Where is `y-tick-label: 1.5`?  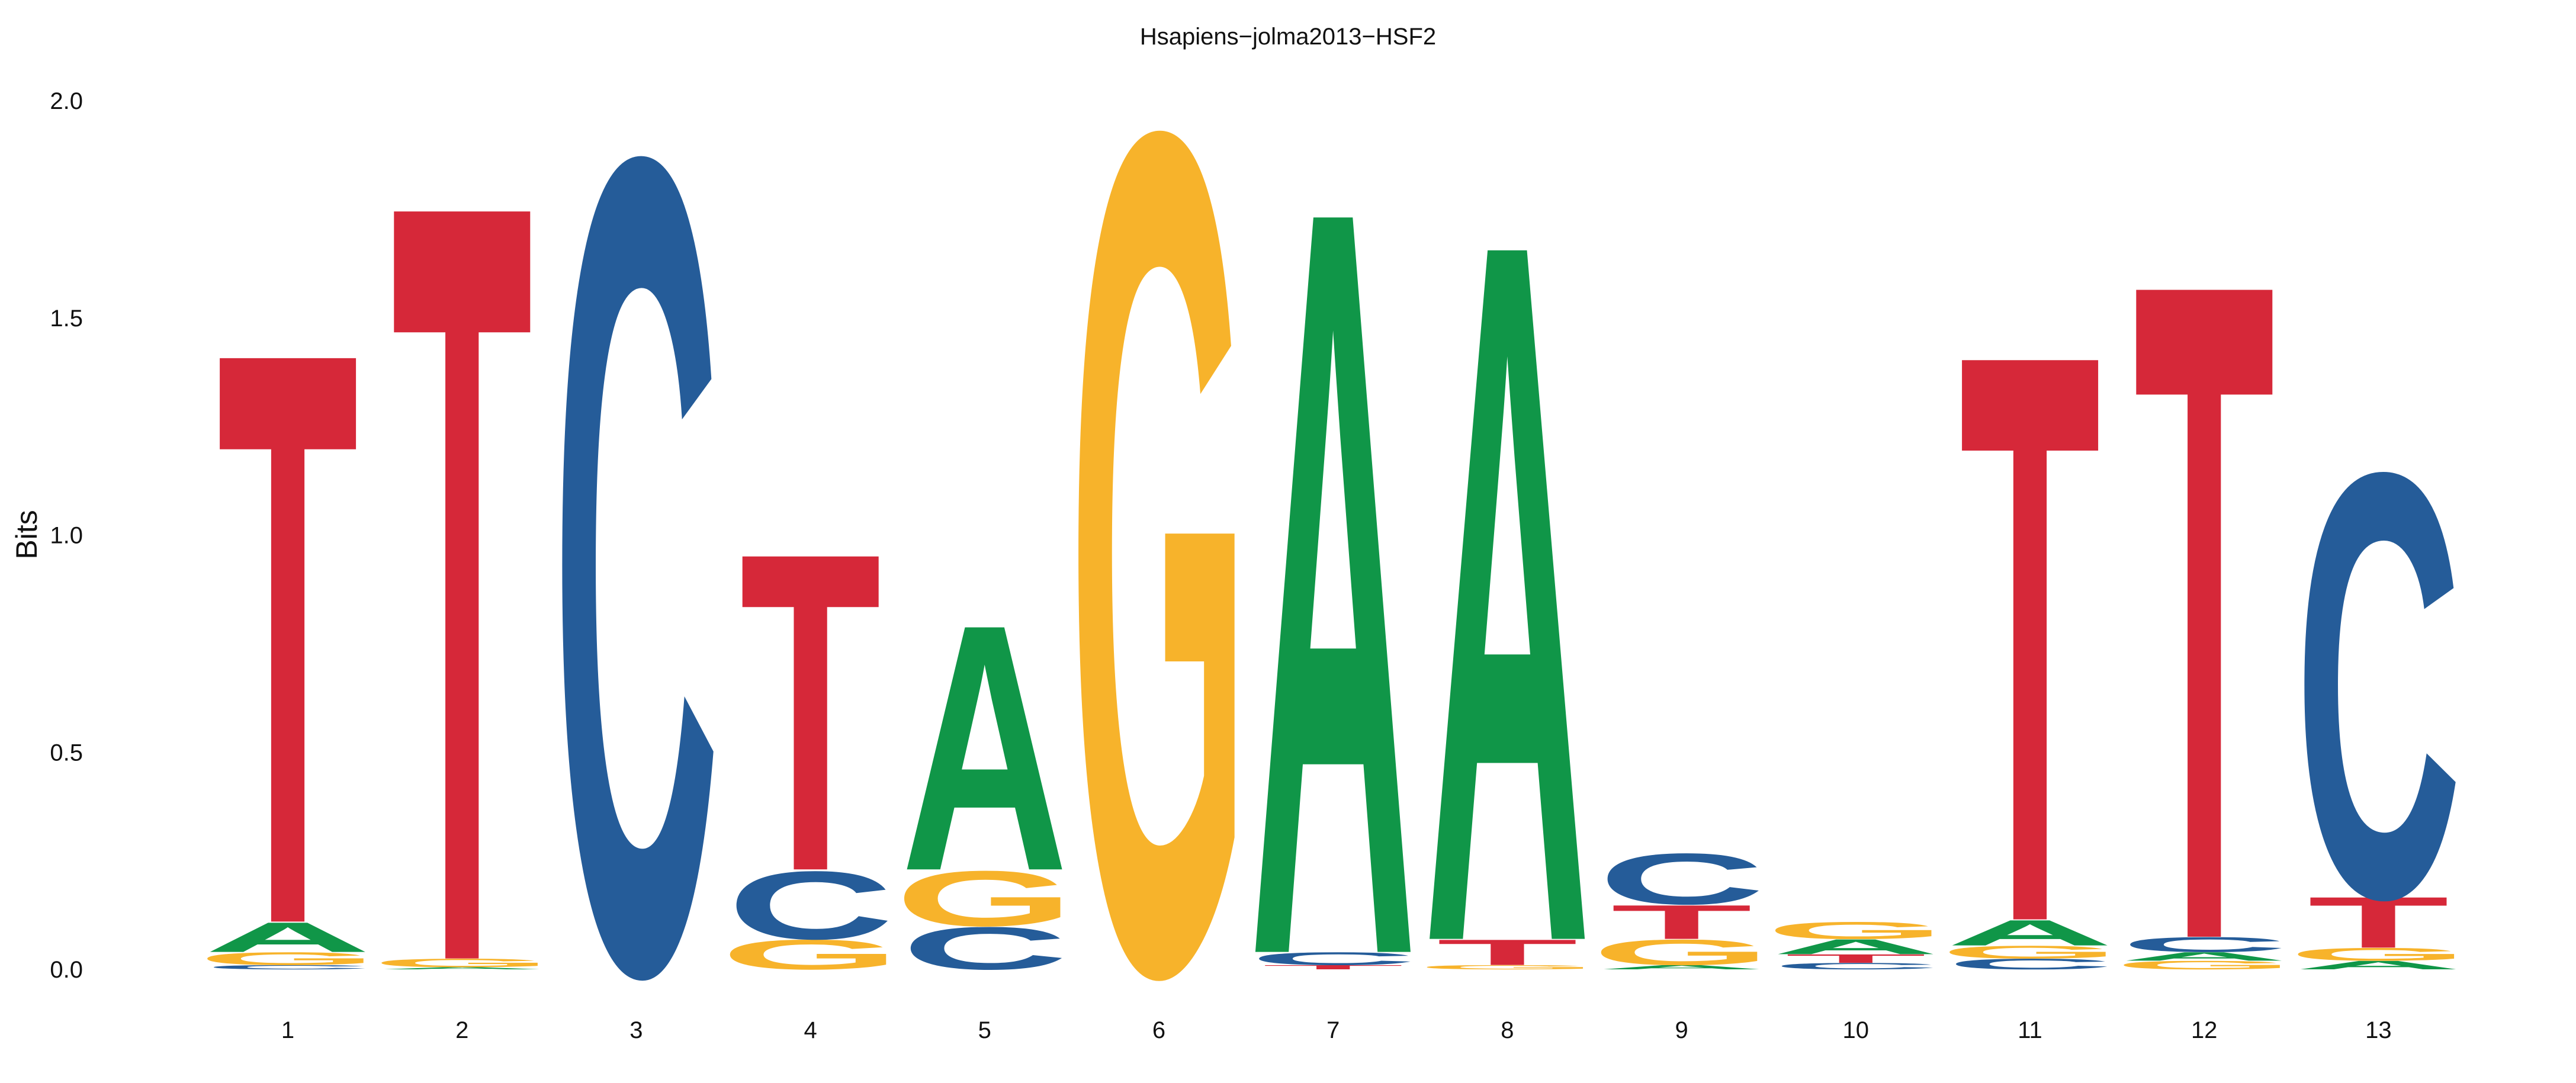 y-tick-label: 1.5 is located at coordinates (66, 319).